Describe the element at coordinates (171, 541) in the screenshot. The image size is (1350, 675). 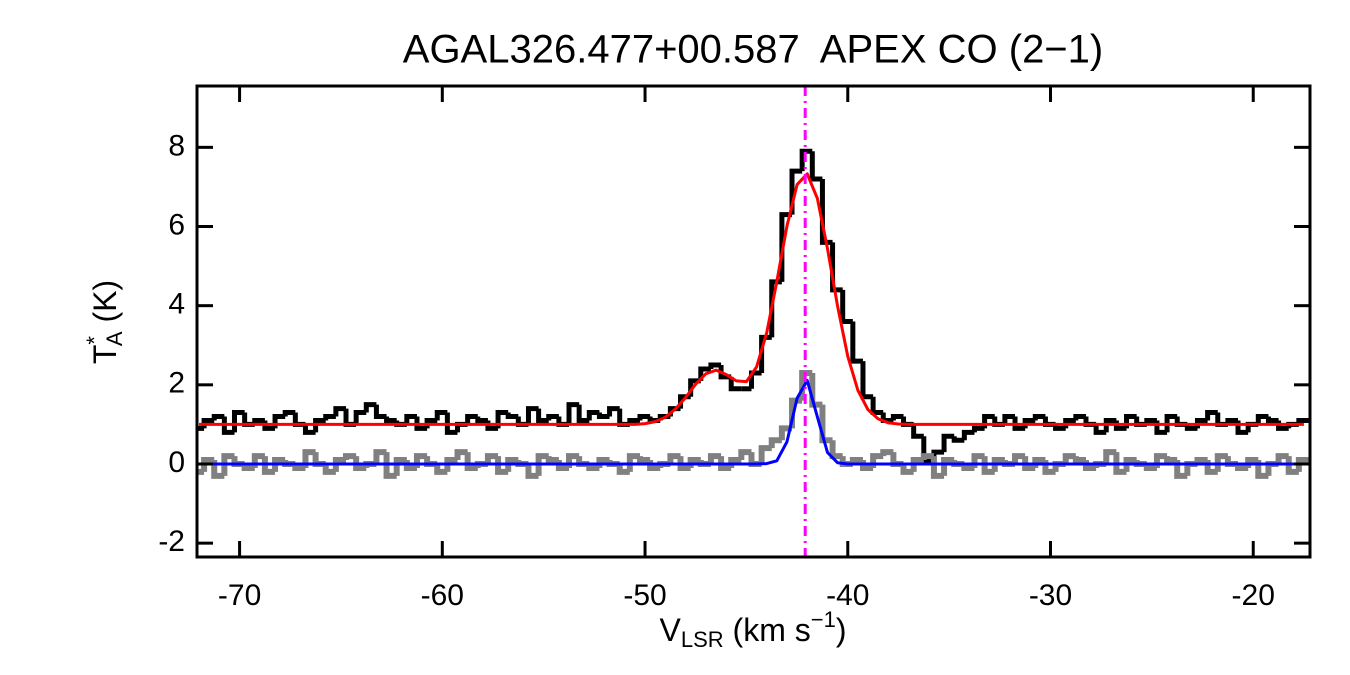
I see `y-tick-label: -2` at that location.